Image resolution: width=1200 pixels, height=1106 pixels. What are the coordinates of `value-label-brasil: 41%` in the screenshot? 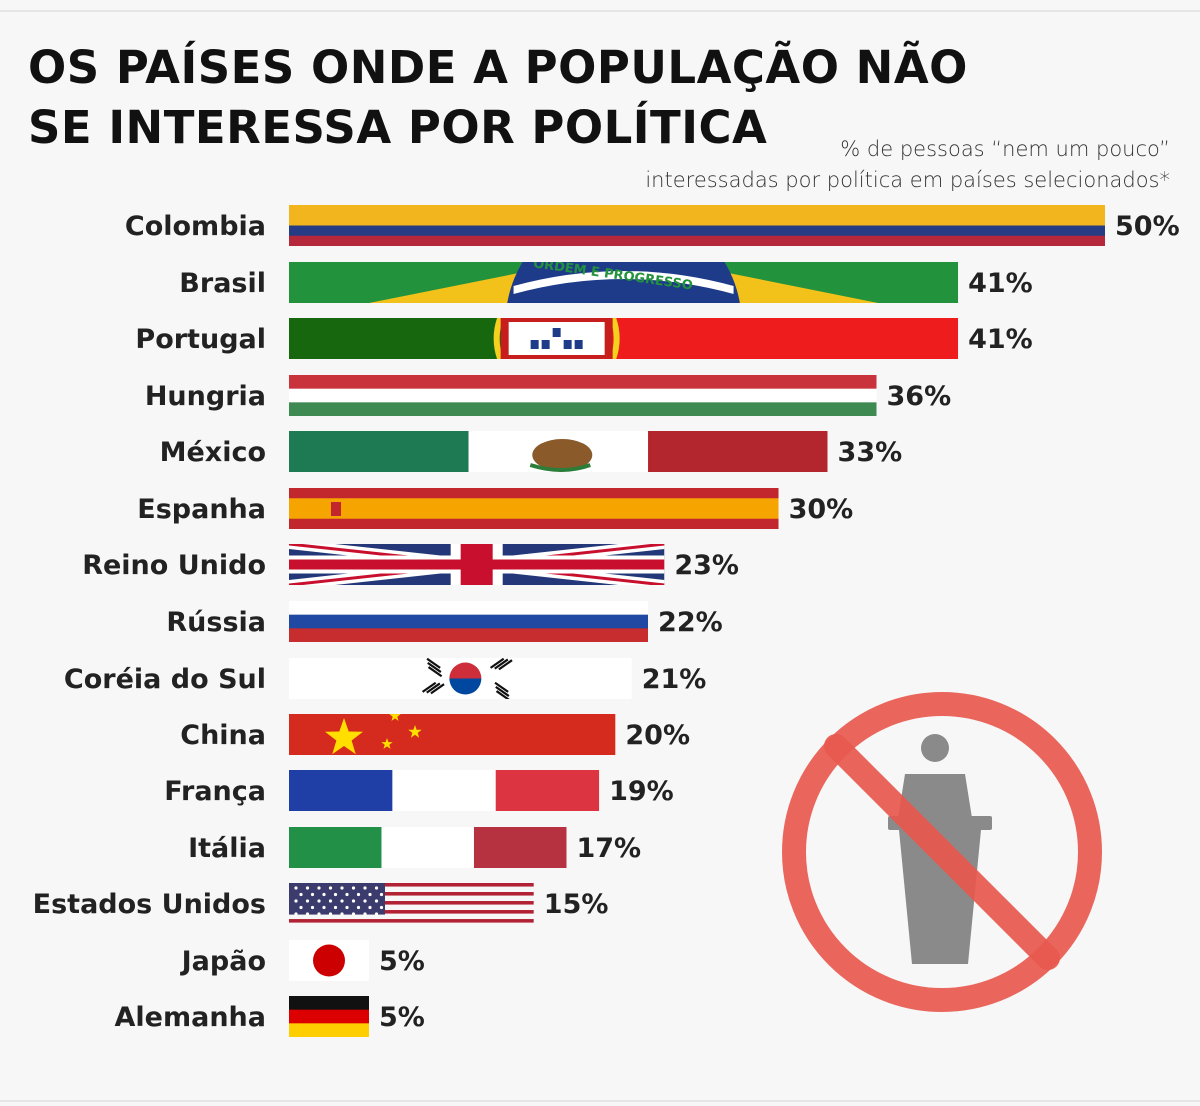 It's located at (1000, 283).